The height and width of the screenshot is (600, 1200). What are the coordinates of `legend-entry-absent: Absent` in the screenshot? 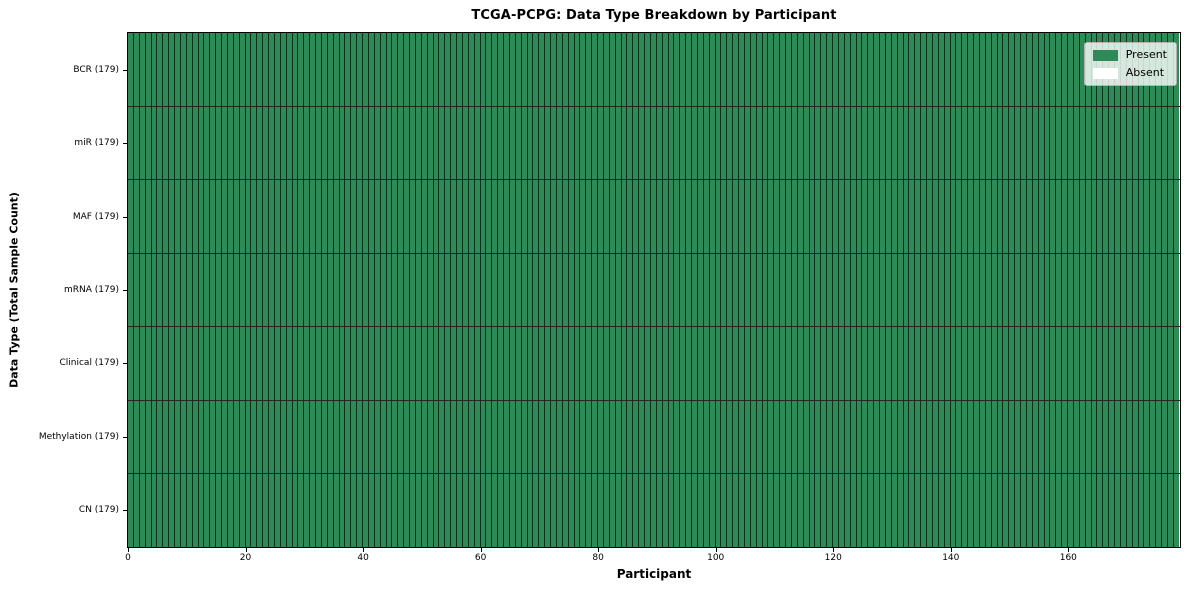 It's located at (1129, 73).